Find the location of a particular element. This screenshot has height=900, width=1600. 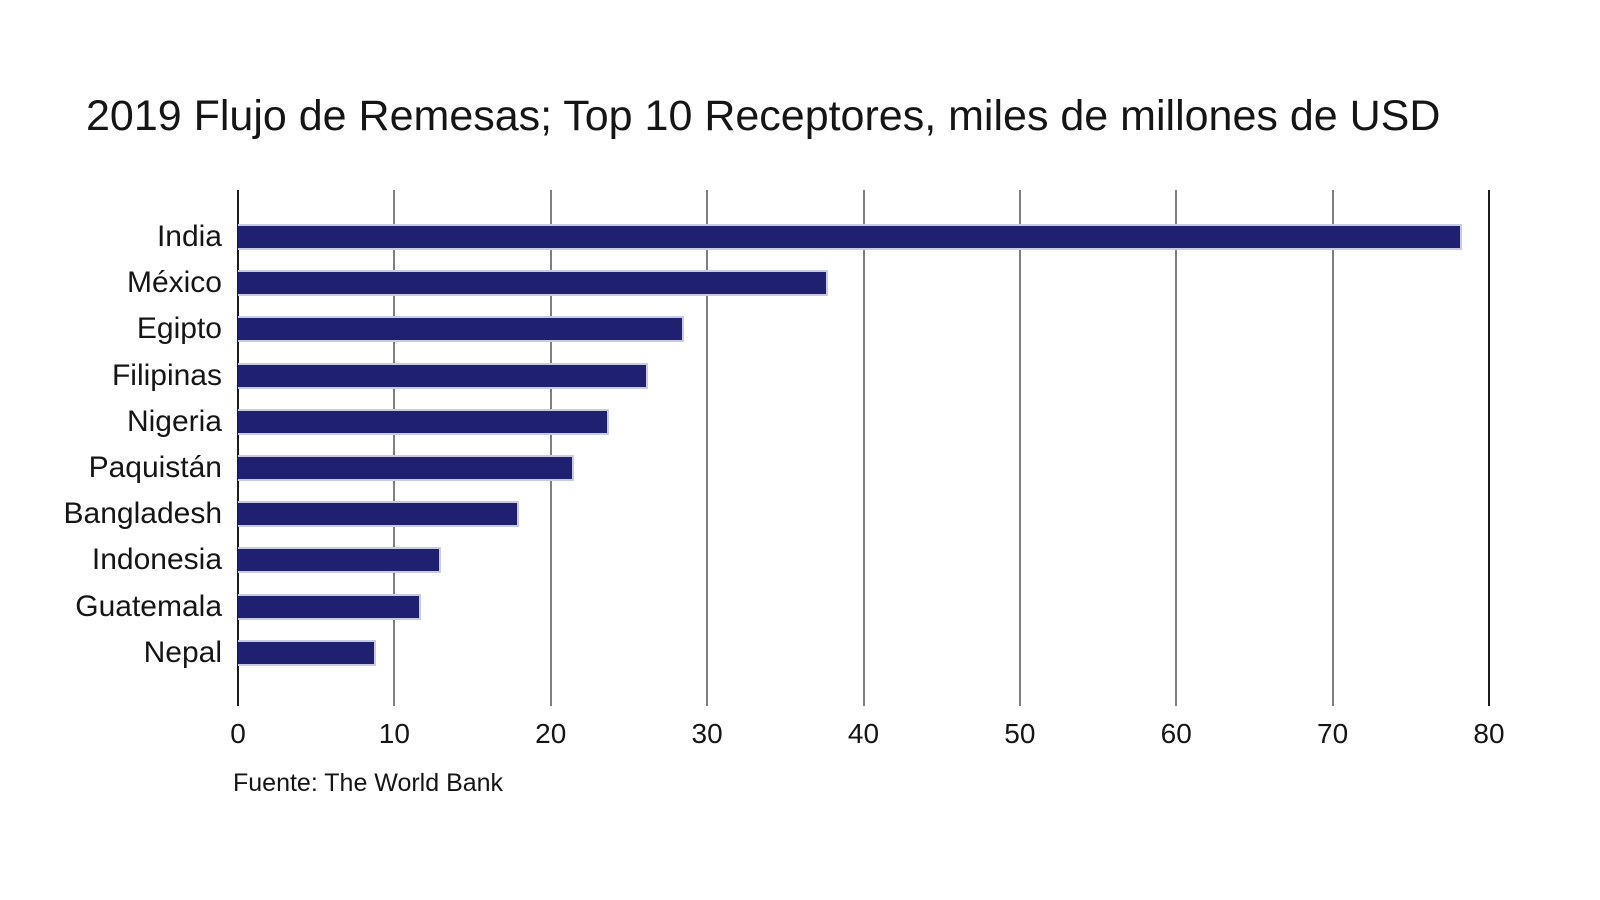

x-tick-label: 30 is located at coordinates (707, 733).